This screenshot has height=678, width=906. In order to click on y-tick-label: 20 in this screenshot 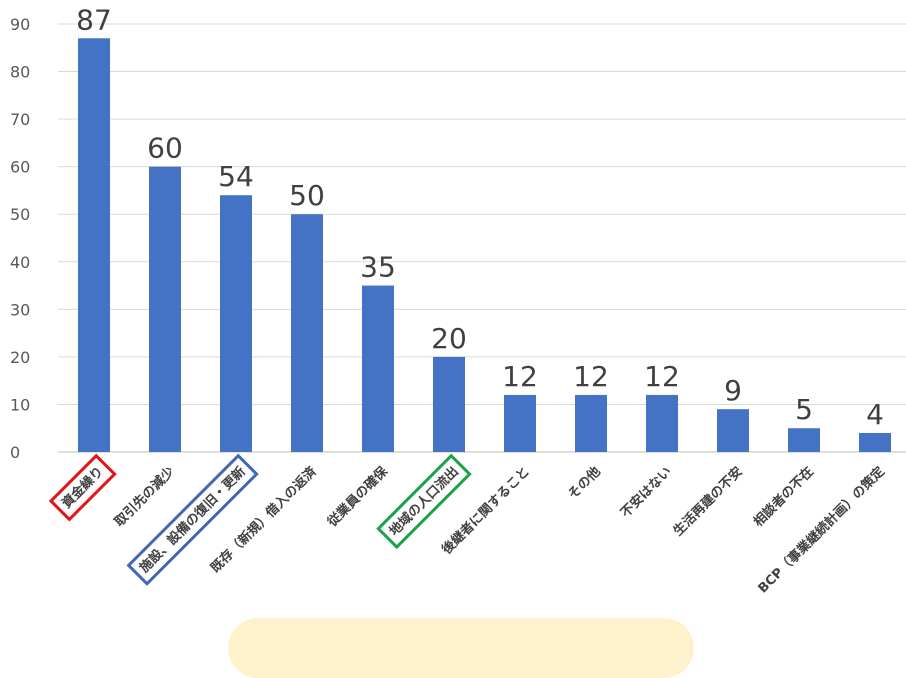, I will do `click(20, 357)`.